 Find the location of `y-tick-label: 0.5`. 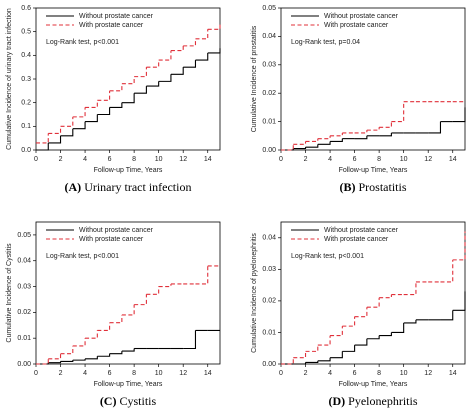

y-tick-label: 0.5 is located at coordinates (26, 32).